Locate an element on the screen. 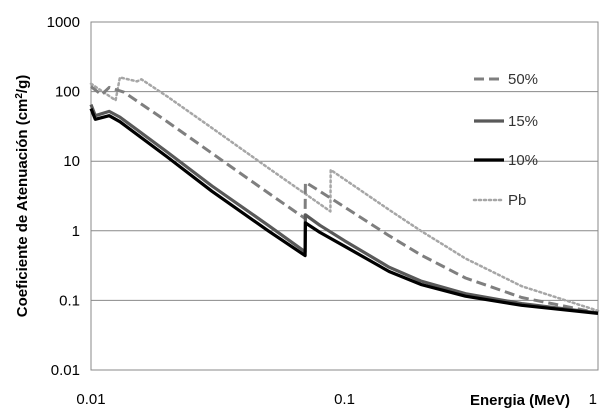 The height and width of the screenshot is (411, 600). legend-label-50pct: 50% is located at coordinates (523, 79).